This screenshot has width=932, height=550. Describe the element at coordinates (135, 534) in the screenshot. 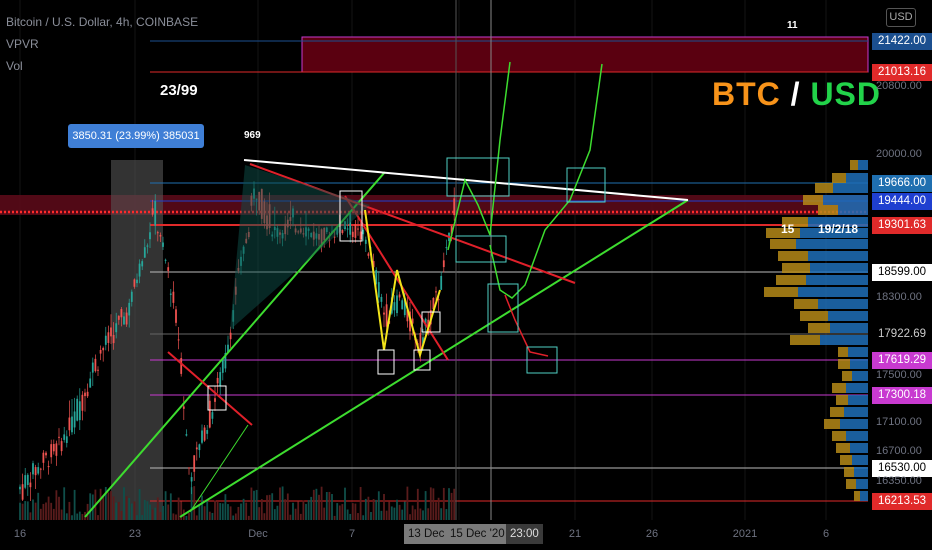

I see `x-axis-label: 23` at that location.